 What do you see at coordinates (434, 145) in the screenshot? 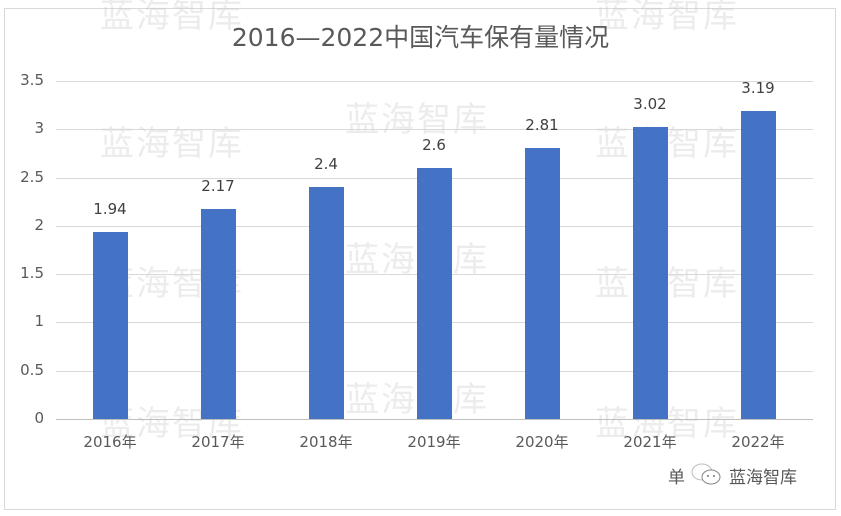
I see `data-label: 2.6` at bounding box center [434, 145].